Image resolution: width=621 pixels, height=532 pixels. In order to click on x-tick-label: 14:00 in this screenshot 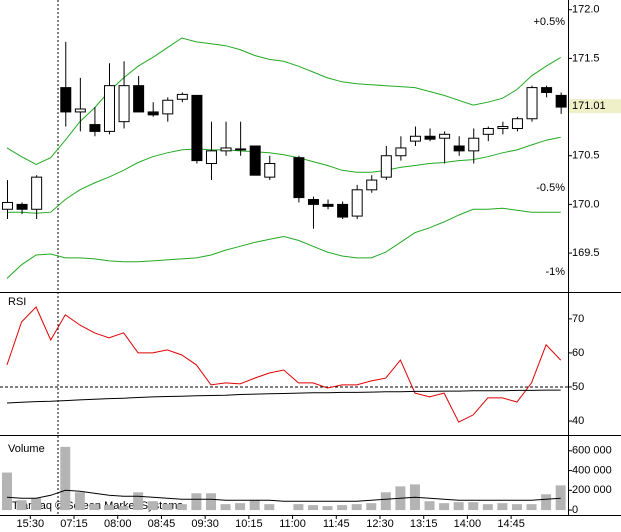, I will do `click(468, 524)`.